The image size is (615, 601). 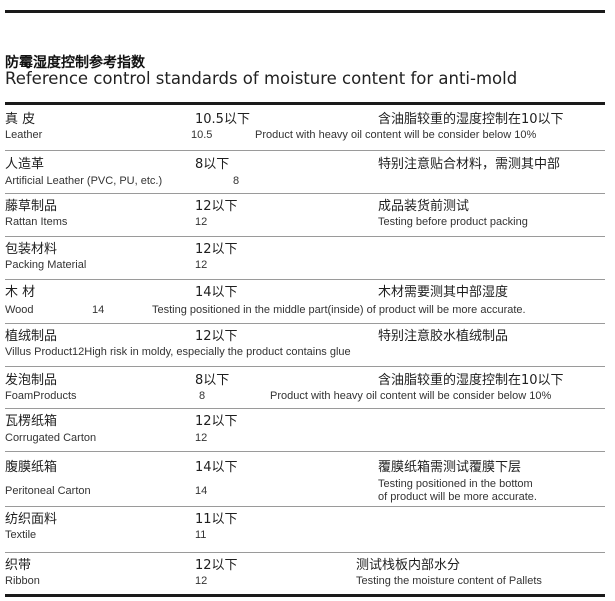 I want to click on note-en: Testing the moisture content of Pallets, so click(x=449, y=581).